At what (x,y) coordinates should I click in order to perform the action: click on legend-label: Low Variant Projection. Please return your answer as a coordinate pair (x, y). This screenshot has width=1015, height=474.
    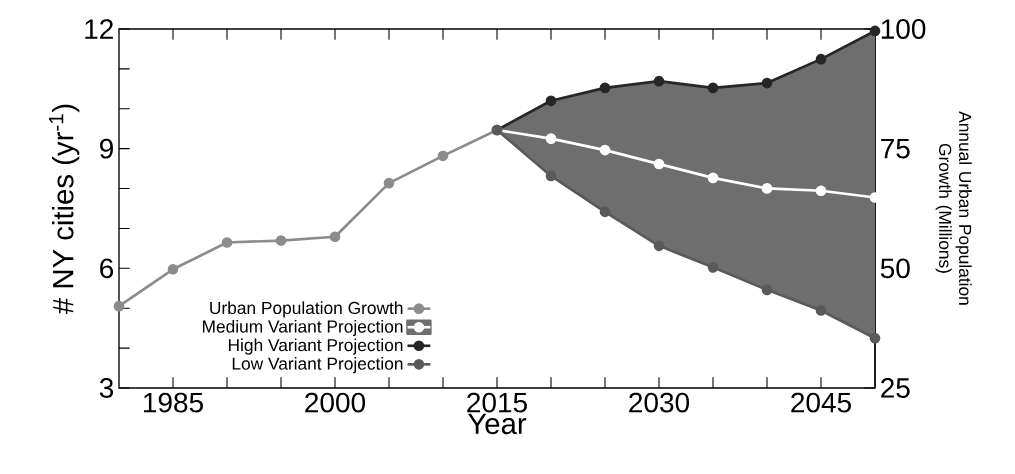
    Looking at the image, I should click on (317, 365).